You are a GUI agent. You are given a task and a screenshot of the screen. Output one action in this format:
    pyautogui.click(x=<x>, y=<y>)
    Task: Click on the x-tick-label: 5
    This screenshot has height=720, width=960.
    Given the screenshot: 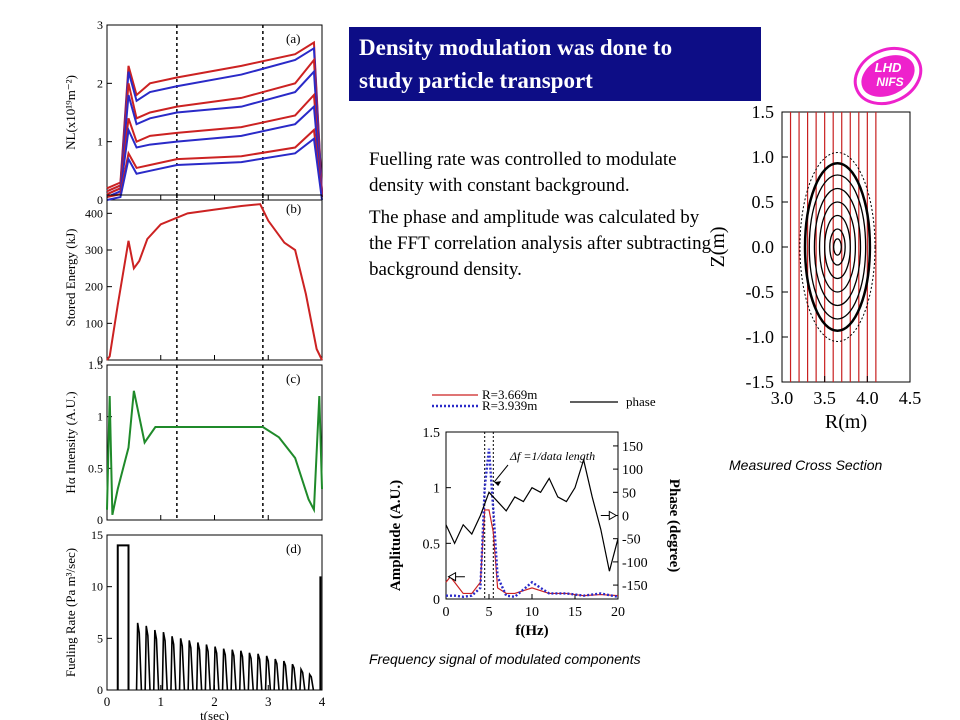 What is the action you would take?
    pyautogui.click(x=489, y=612)
    